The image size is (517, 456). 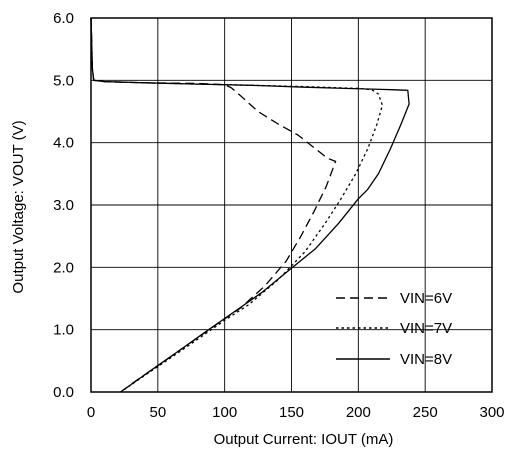 I want to click on x-tick-label: 100, so click(x=224, y=412).